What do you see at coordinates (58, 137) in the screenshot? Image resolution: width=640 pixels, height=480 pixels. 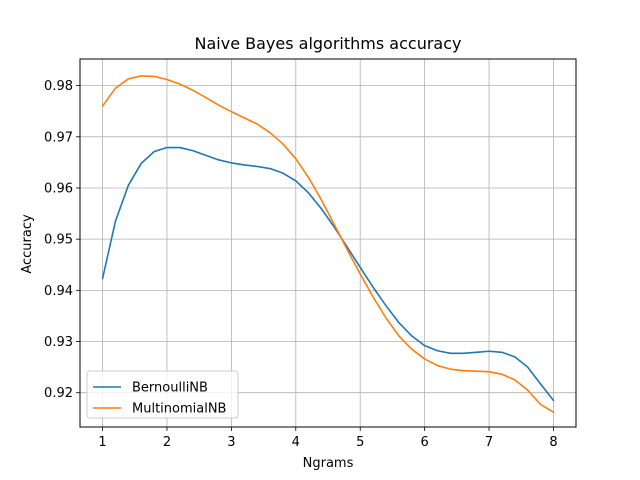 I see `y-tick-label: 0.97` at bounding box center [58, 137].